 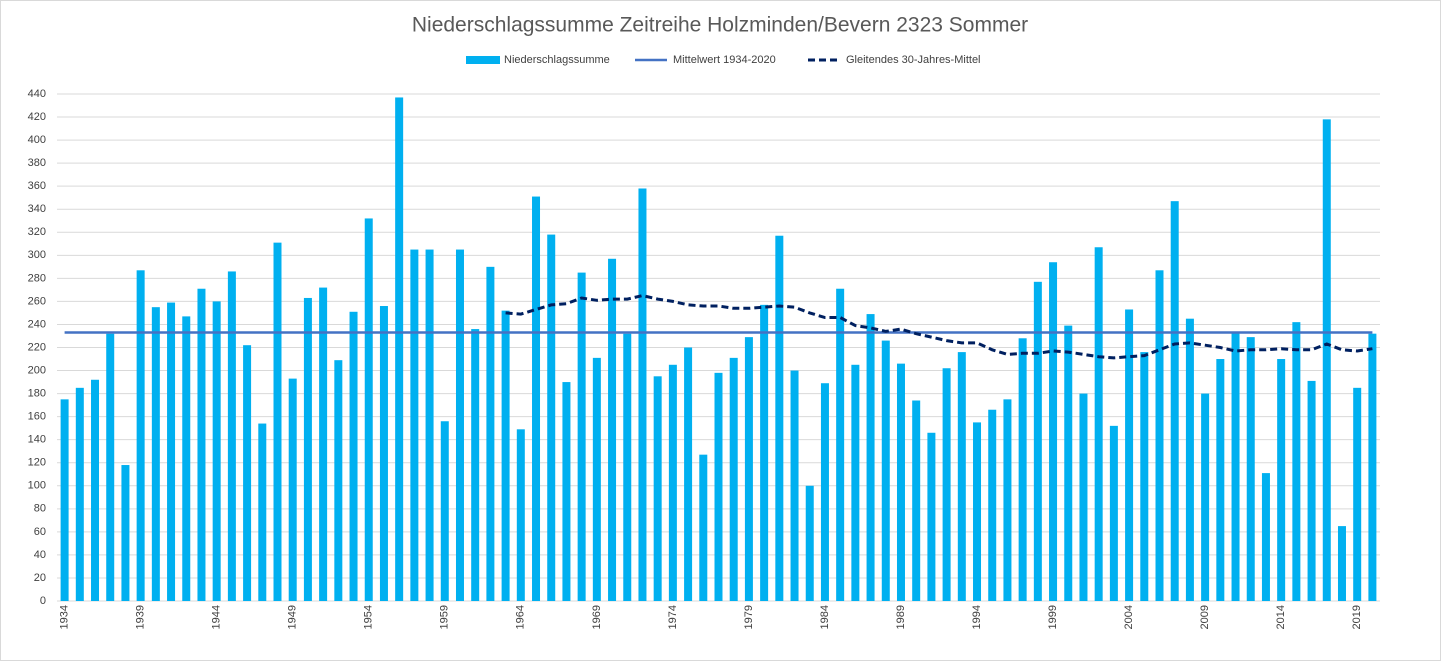 What do you see at coordinates (37, 94) in the screenshot?
I see `y-tick-label: 440` at bounding box center [37, 94].